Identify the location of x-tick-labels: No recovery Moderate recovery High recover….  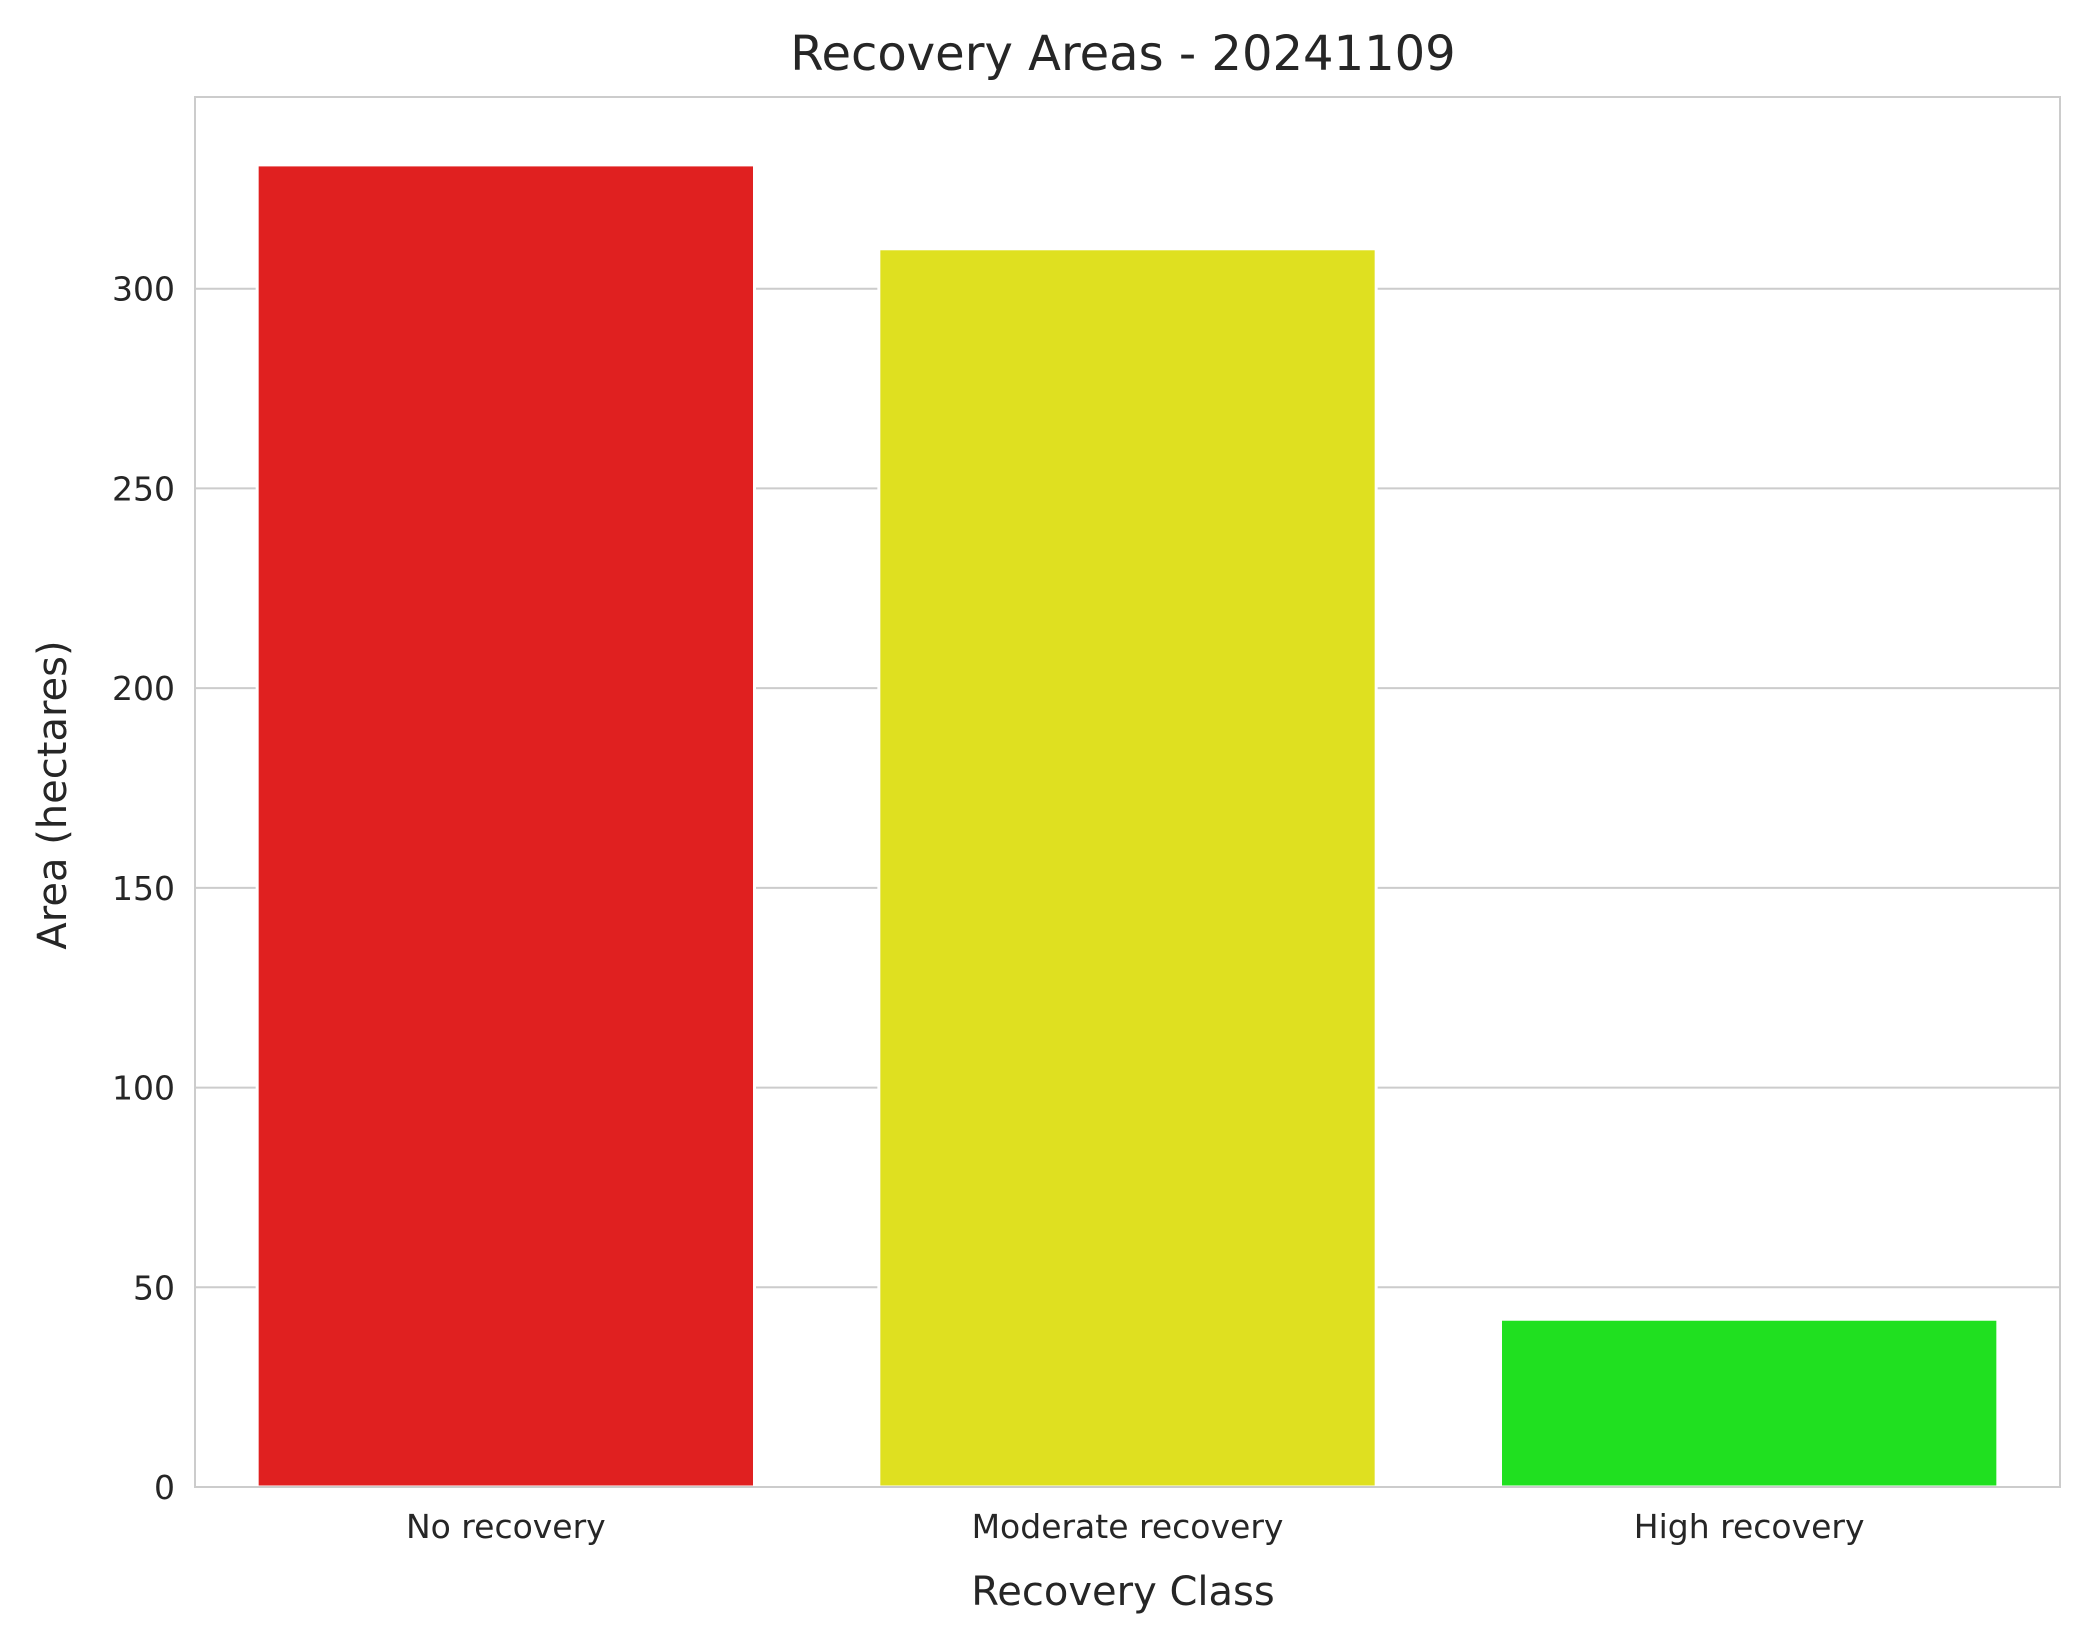
(1135, 1526).